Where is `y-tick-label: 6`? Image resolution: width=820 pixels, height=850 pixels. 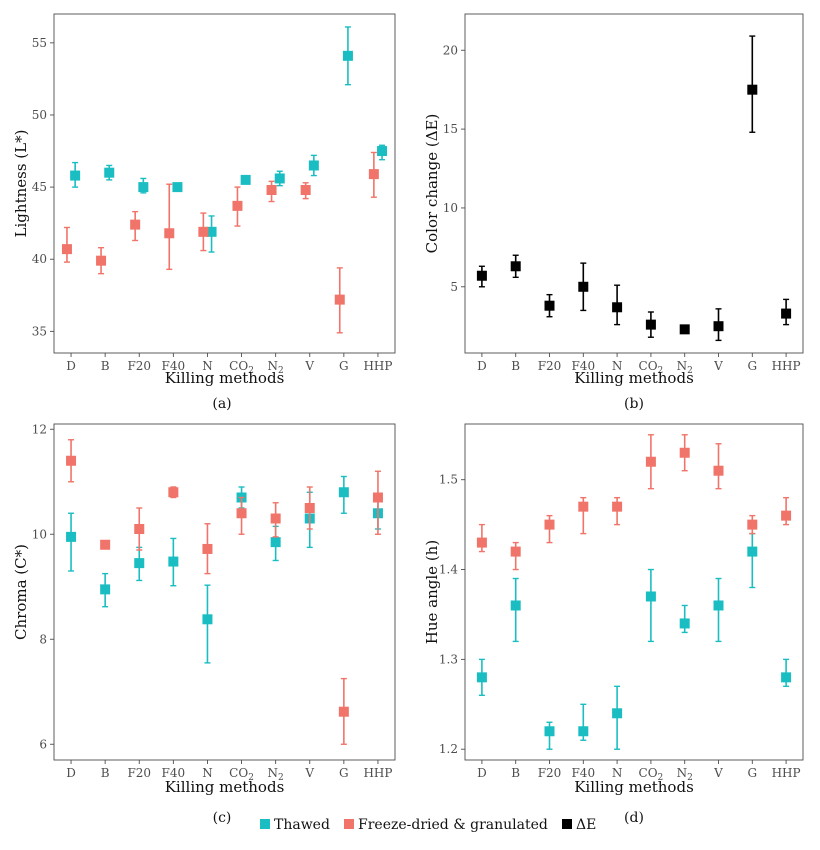
y-tick-label: 6 is located at coordinates (43, 744).